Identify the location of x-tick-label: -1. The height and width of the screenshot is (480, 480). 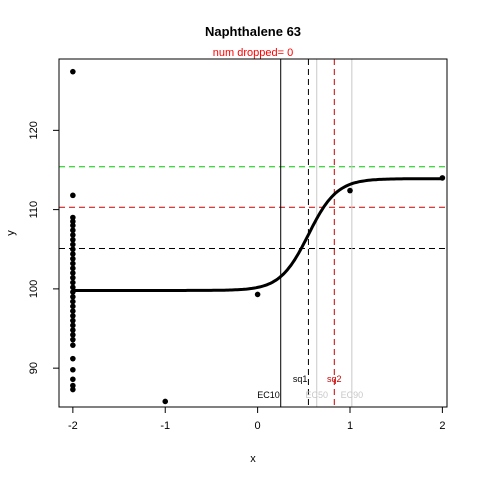
(165, 426).